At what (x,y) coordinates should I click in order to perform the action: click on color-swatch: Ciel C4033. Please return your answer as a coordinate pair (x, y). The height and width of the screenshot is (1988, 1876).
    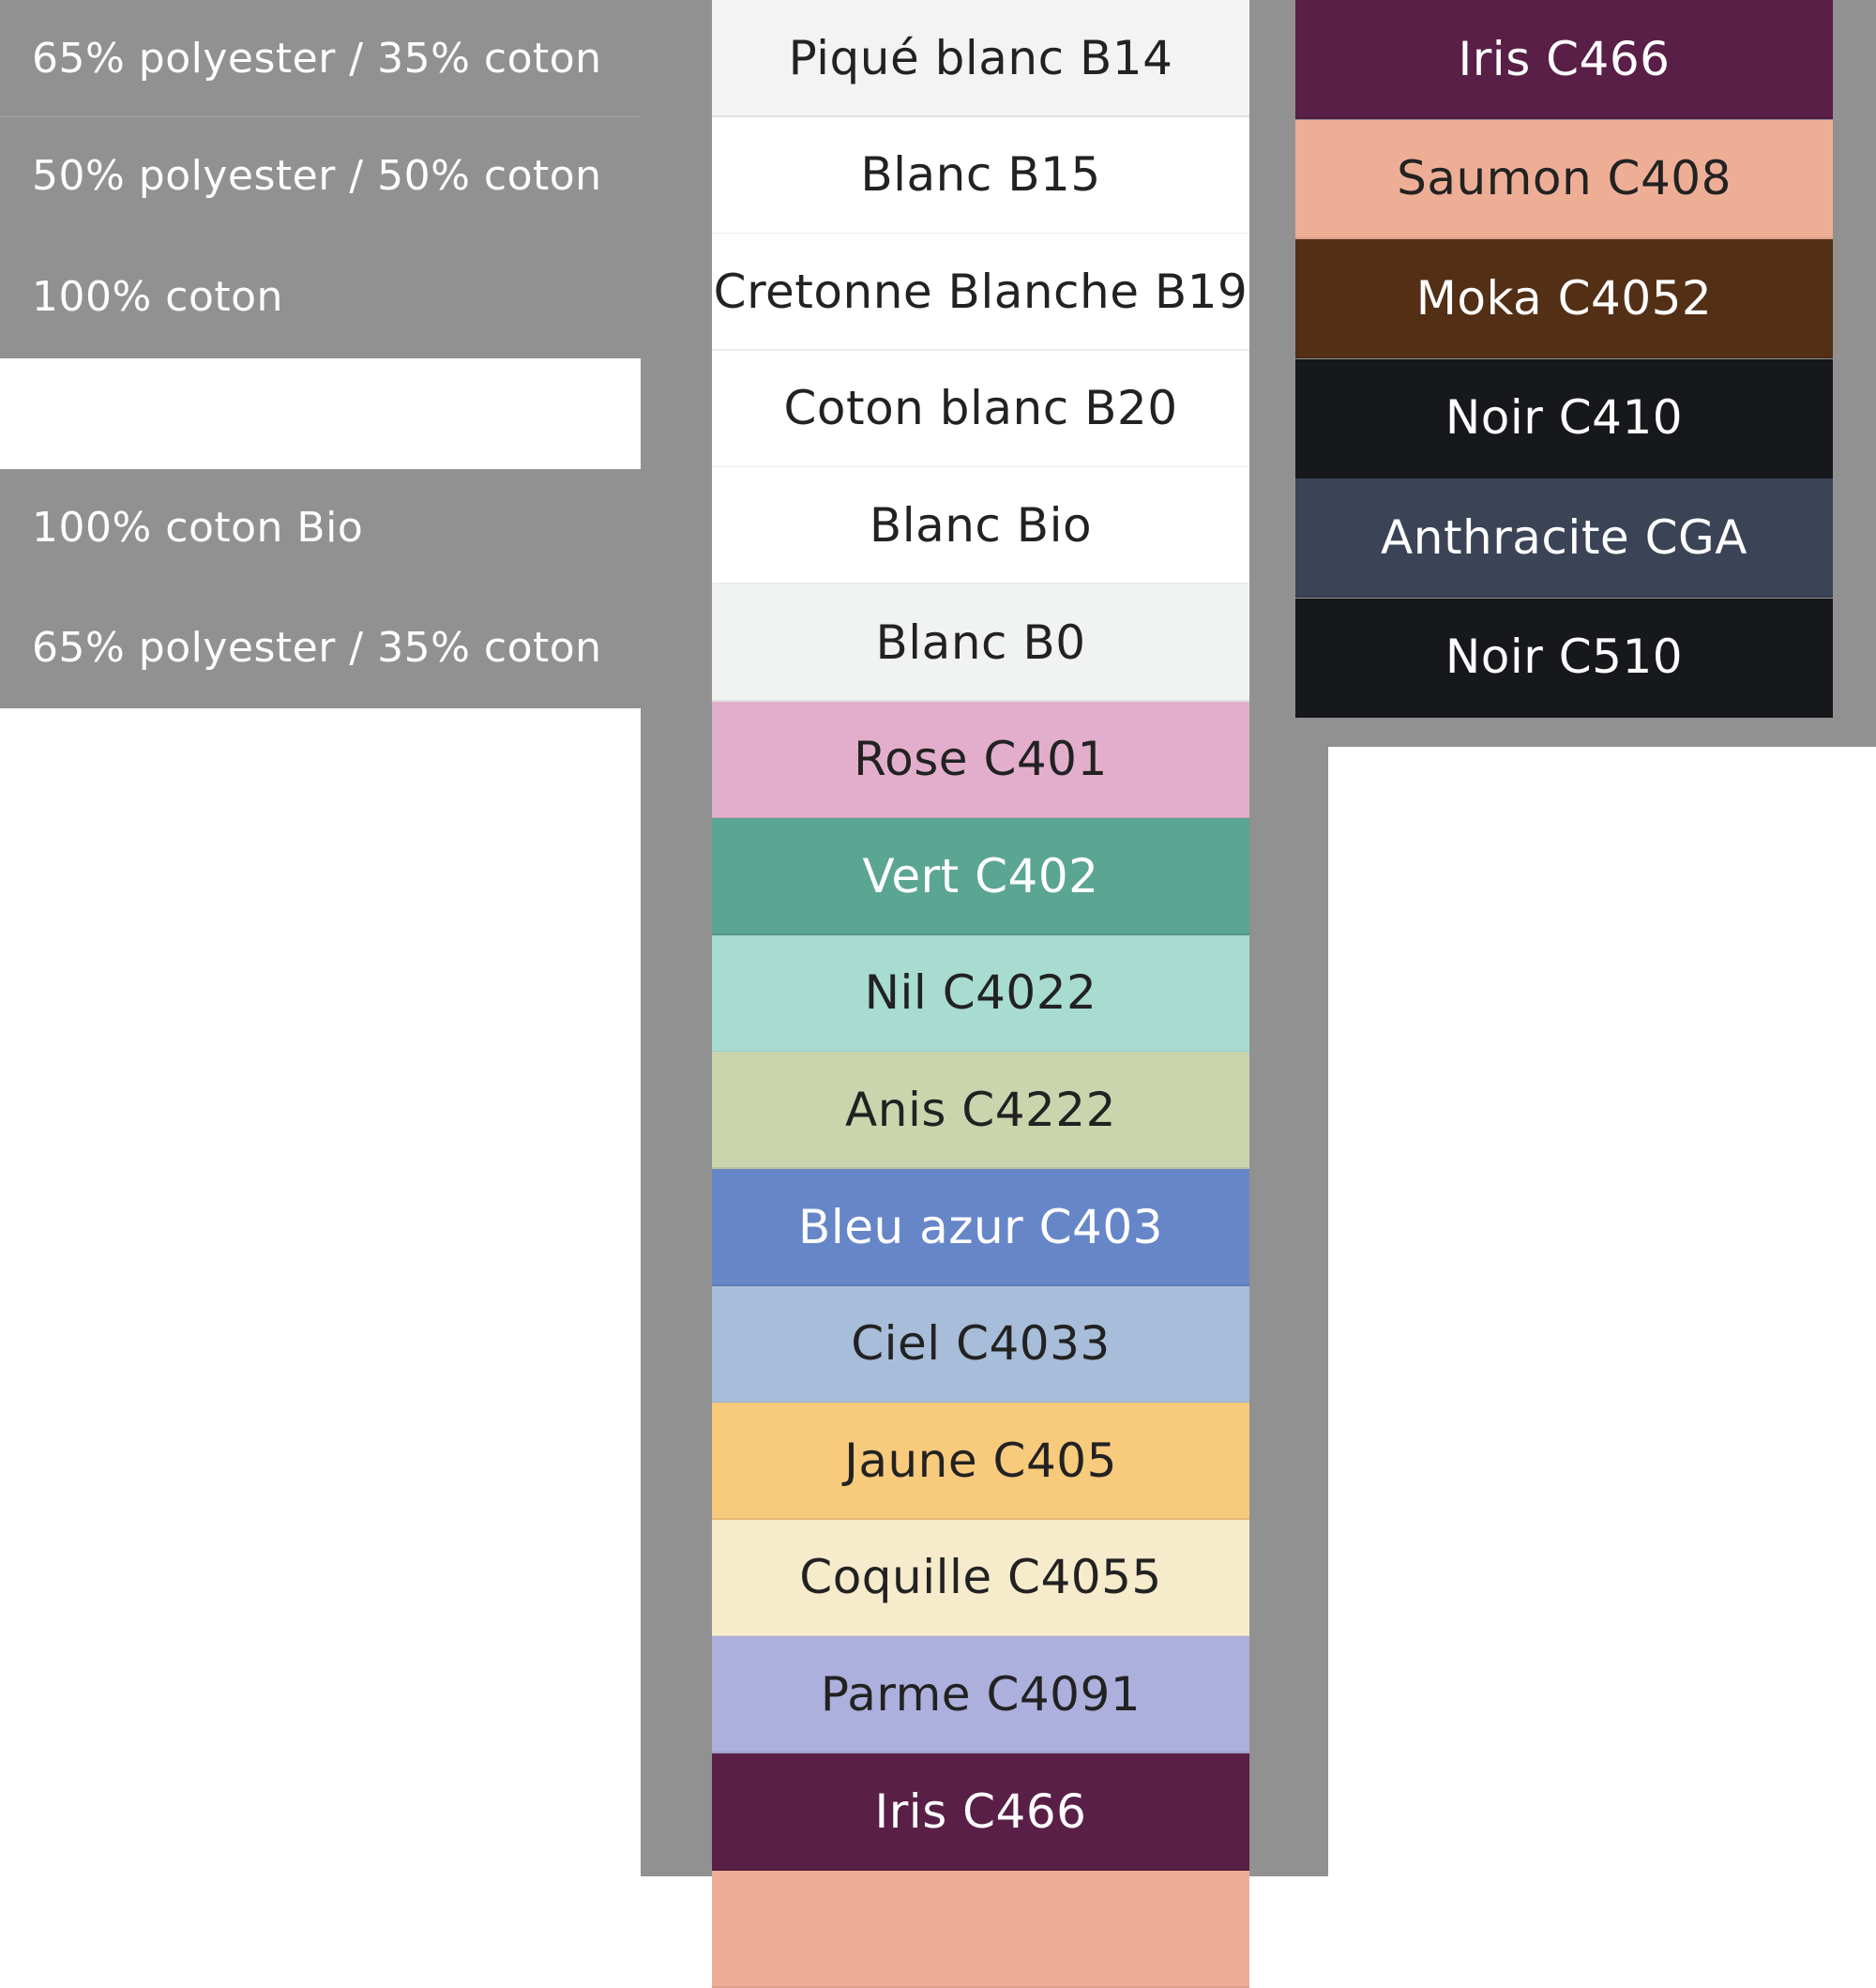
    Looking at the image, I should click on (980, 1344).